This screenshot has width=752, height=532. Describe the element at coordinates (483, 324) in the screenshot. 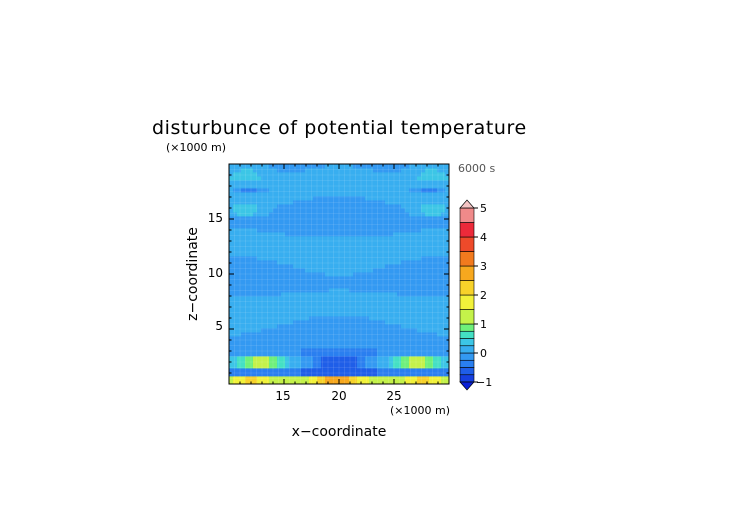

I see `colorbar-tick-label: 1` at that location.